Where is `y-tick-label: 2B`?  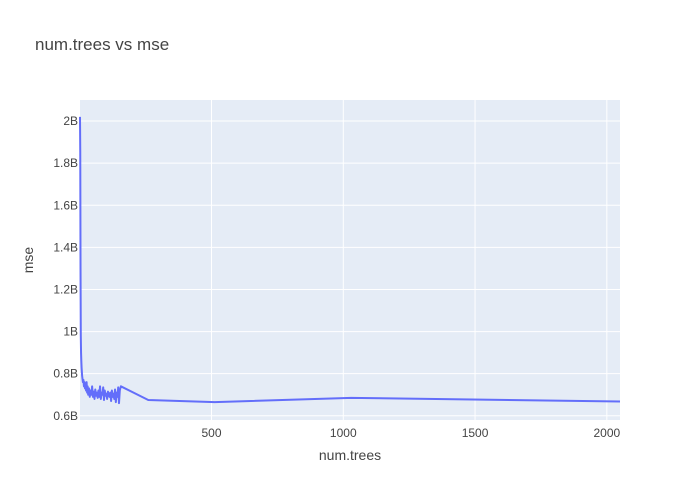 y-tick-label: 2B is located at coordinates (70, 121).